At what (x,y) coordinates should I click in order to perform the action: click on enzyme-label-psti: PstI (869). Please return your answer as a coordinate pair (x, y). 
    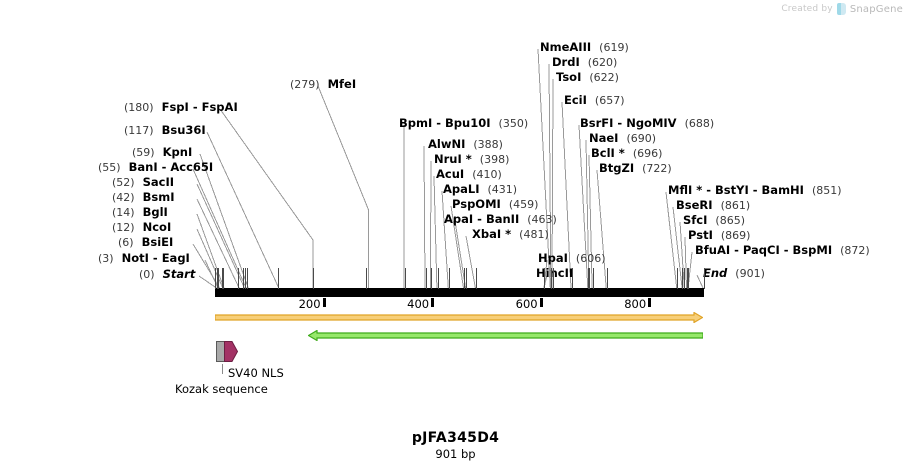
    Looking at the image, I should click on (719, 235).